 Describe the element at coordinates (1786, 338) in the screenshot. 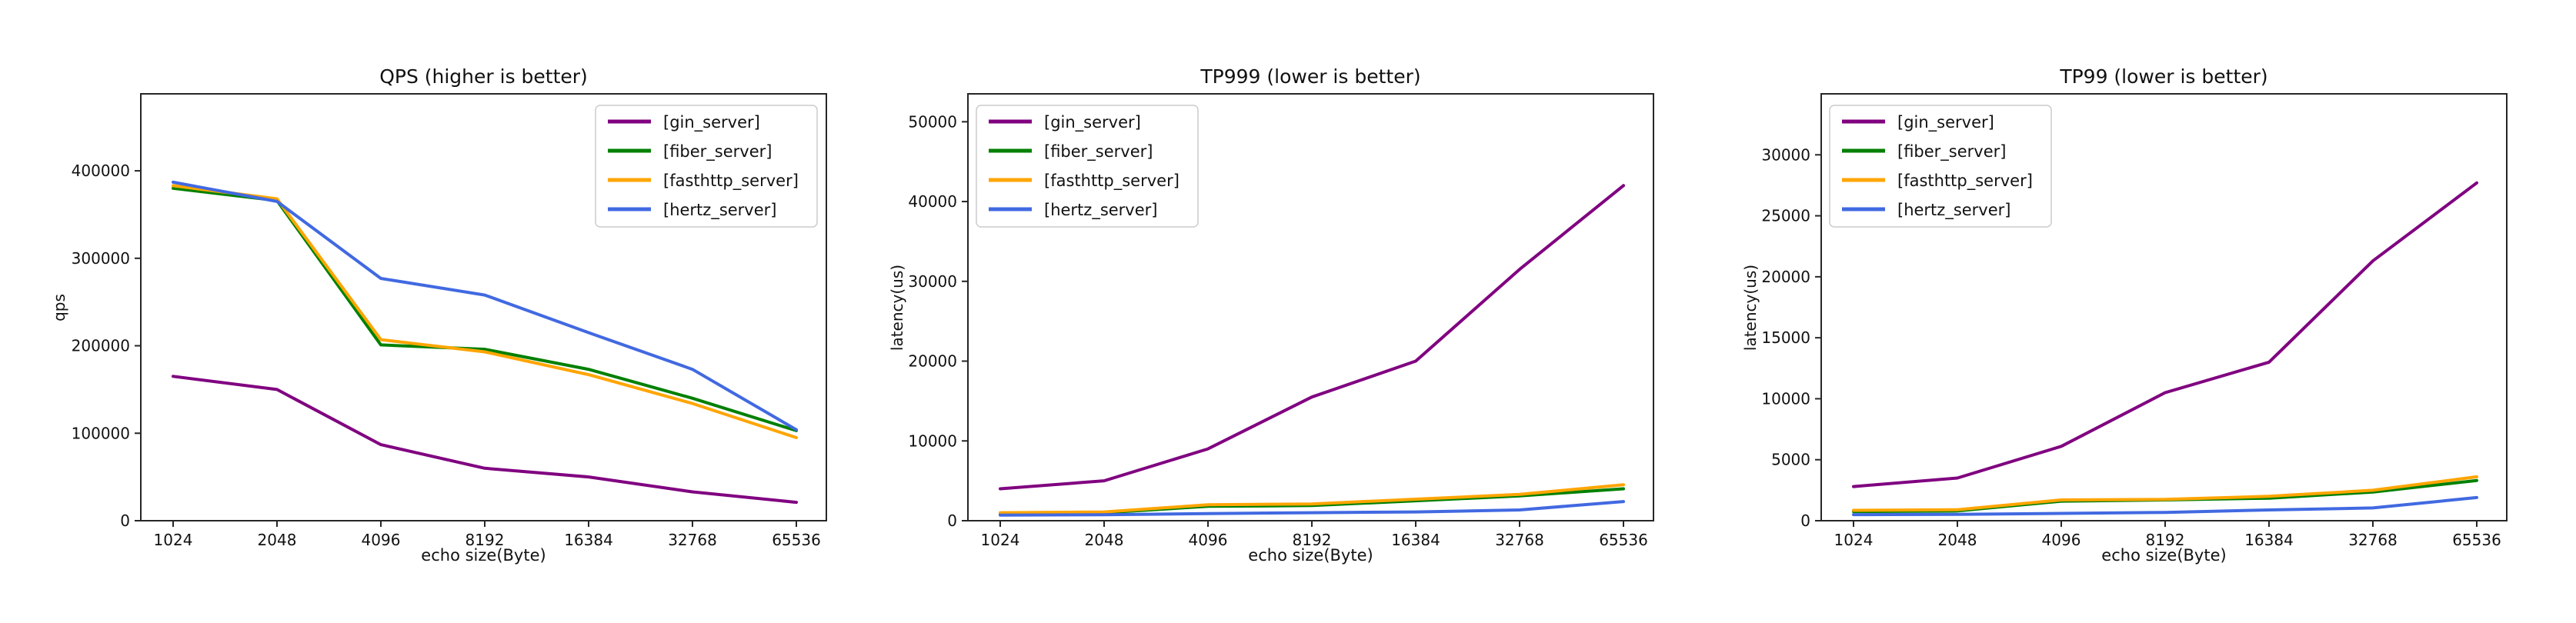

I see `y-tick-label: 15000` at that location.